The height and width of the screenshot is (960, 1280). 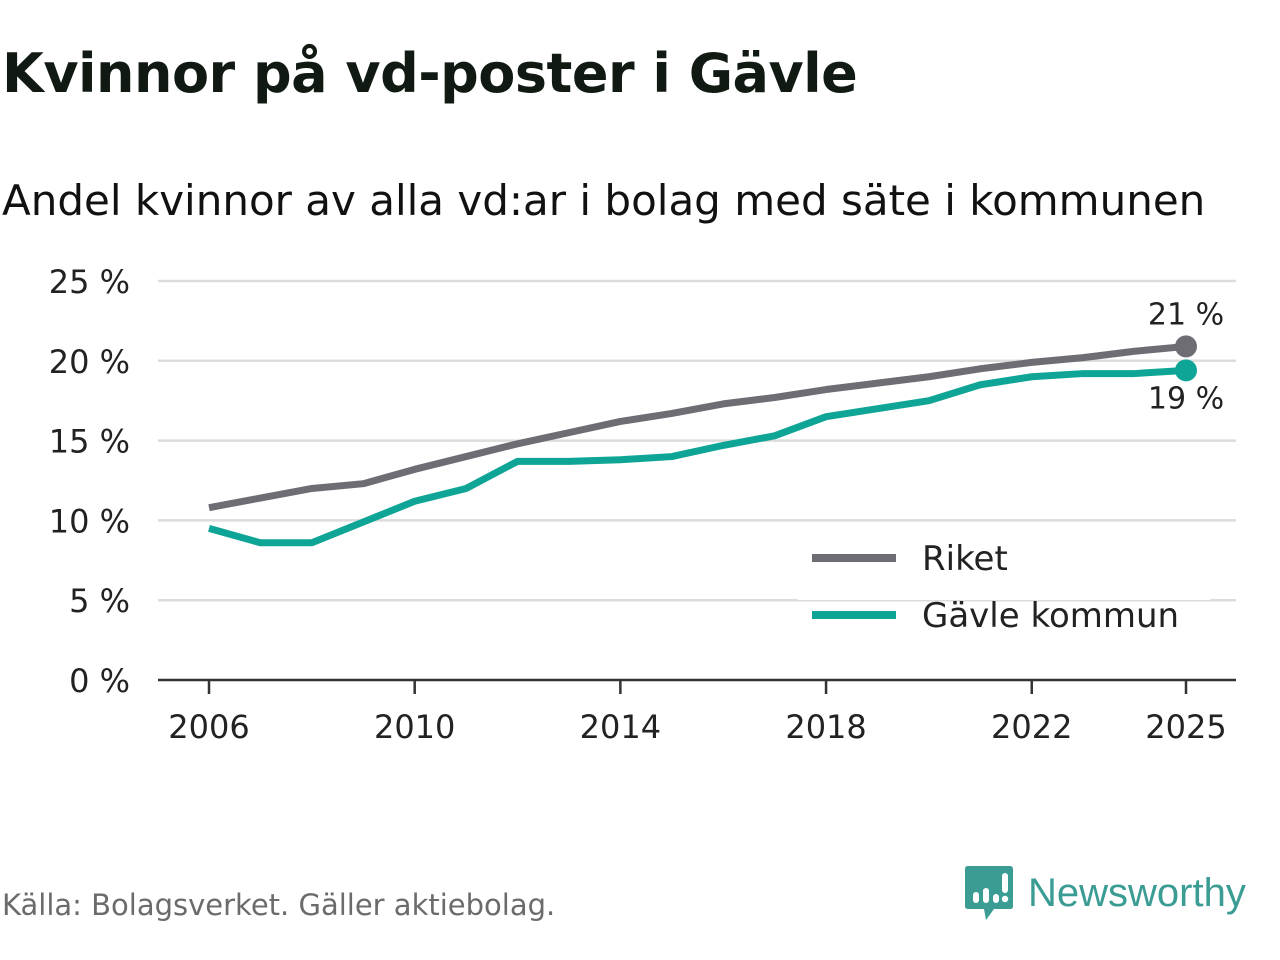 I want to click on logo-text: Newsworthy, so click(x=1137, y=892).